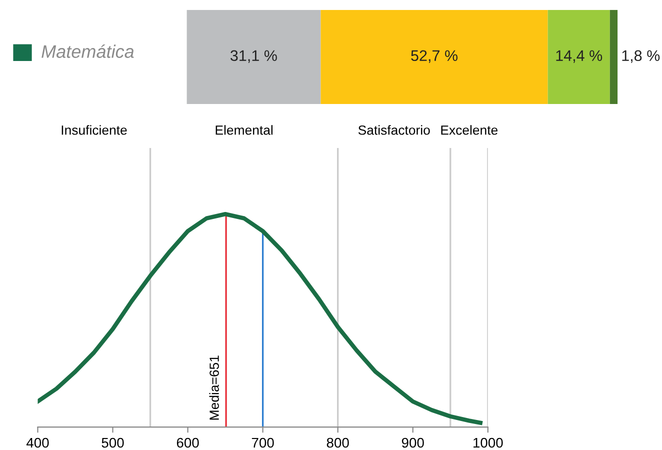  I want to click on x-tick-label: 900, so click(413, 443).